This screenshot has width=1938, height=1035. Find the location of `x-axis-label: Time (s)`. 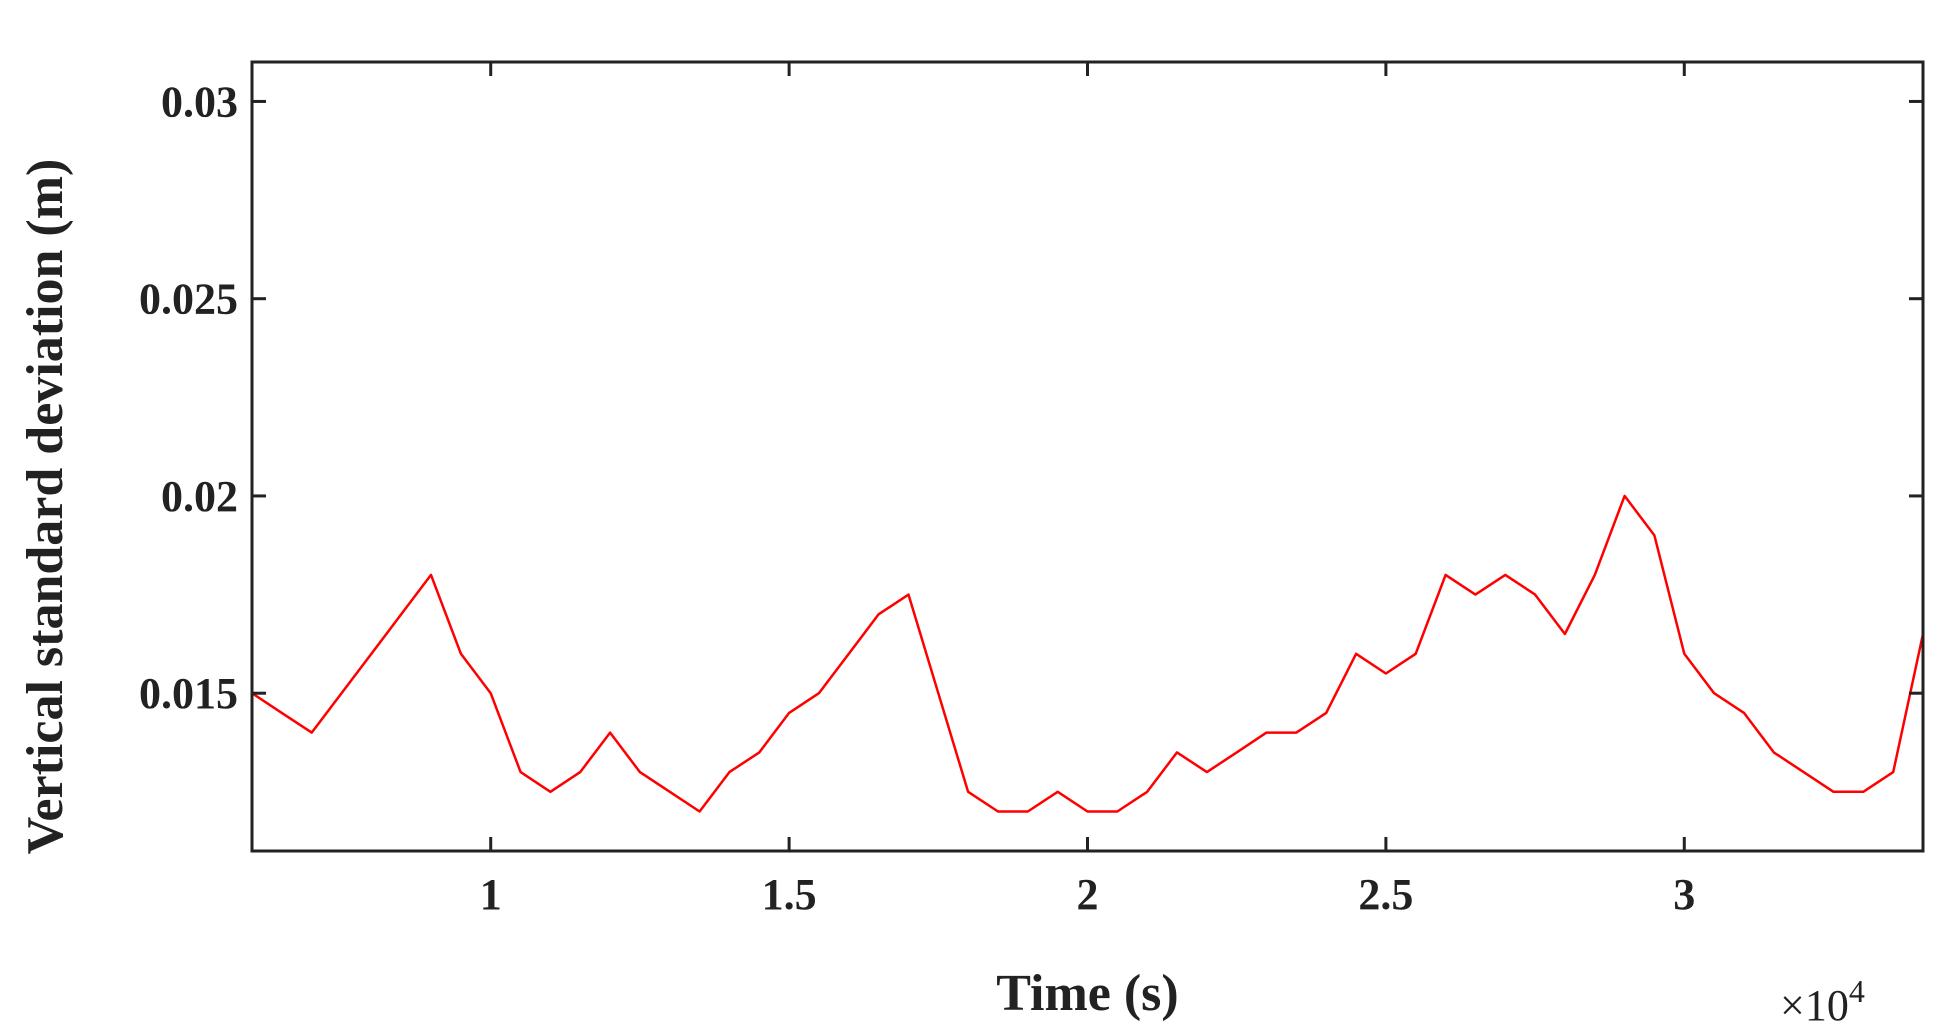

x-axis-label: Time (s) is located at coordinates (1087, 993).